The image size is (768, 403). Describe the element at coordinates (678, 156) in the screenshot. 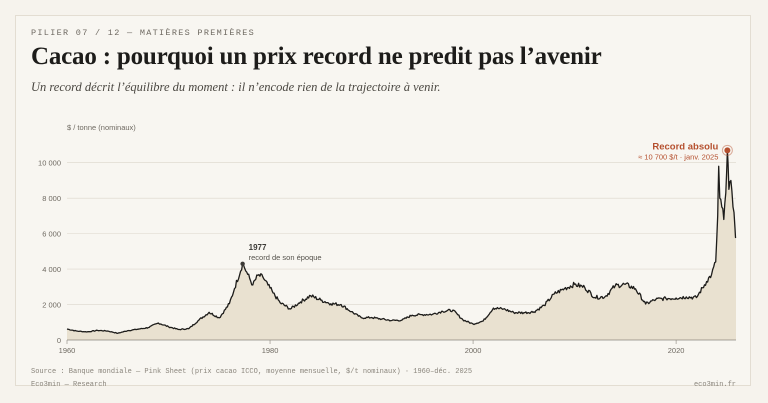

I see `record-text: ≈ 10 700 $/t · janv. 2025` at that location.